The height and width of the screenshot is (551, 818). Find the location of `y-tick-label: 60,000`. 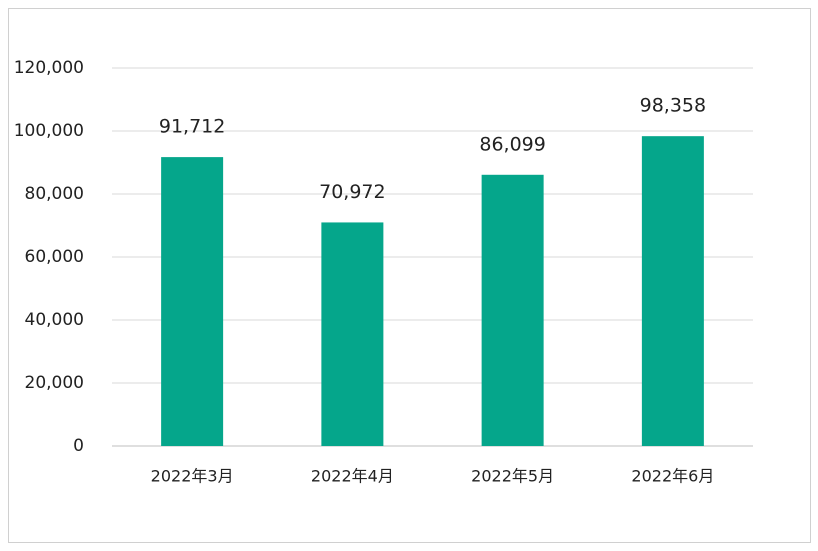

y-tick-label: 60,000 is located at coordinates (54, 257).